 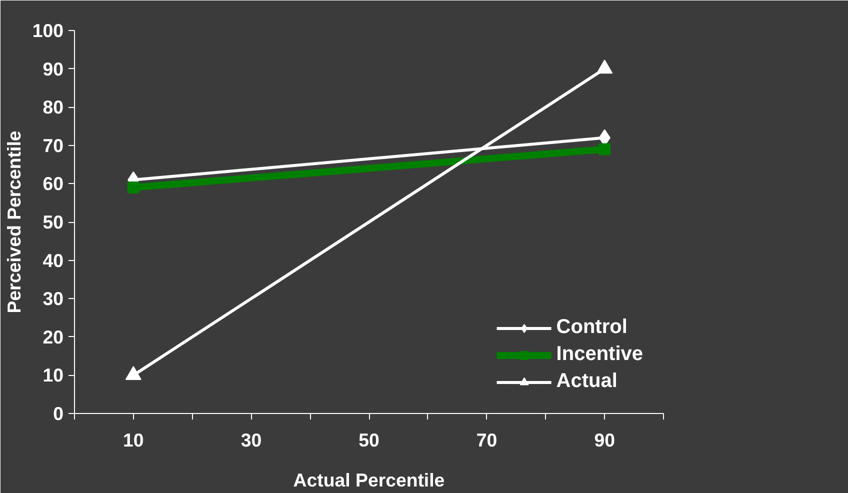 What do you see at coordinates (599, 354) in the screenshot?
I see `legend-label: Incentive` at bounding box center [599, 354].